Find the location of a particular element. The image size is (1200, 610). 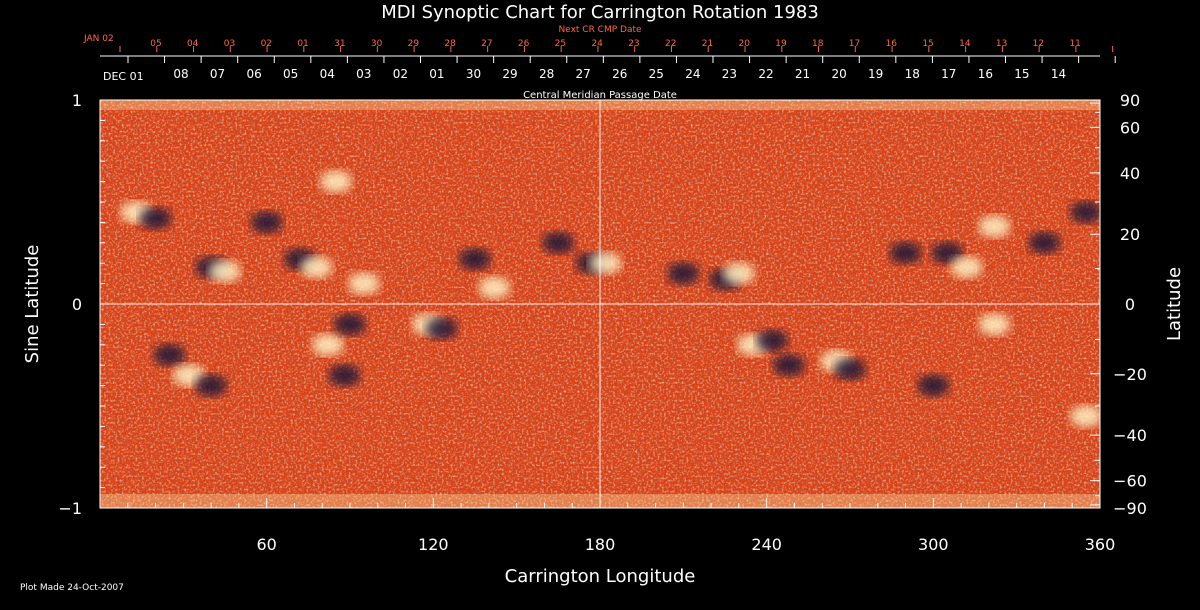

x-tick-label: 240 is located at coordinates (766, 544).